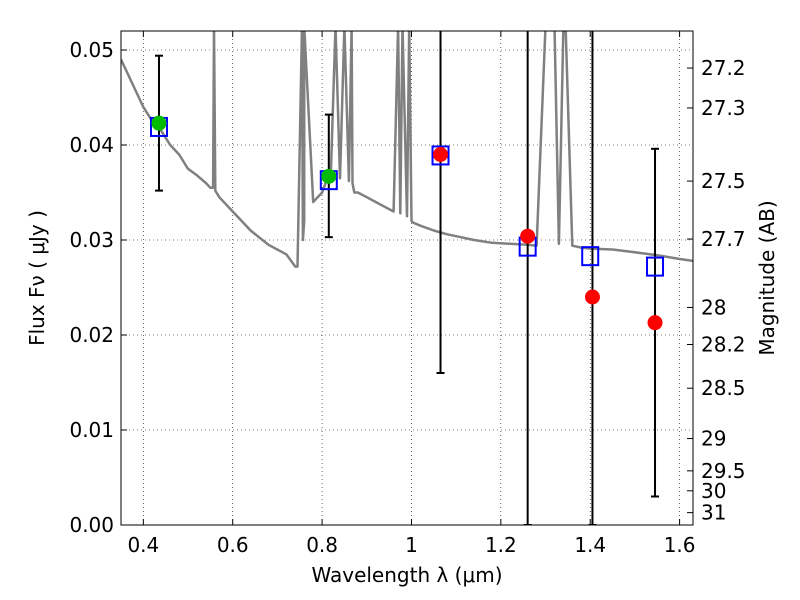  Describe the element at coordinates (713, 439) in the screenshot. I see `right-tick-label: 29` at that location.